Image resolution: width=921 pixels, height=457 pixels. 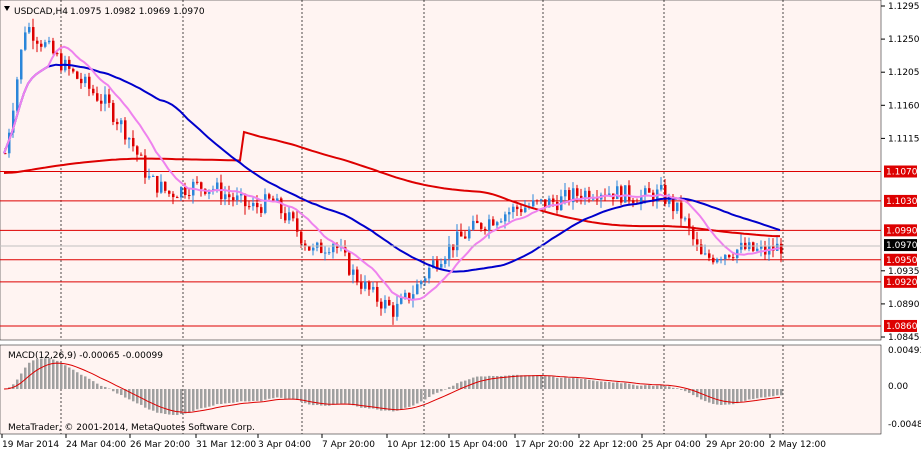 I want to click on time-tick-label: 3 Apr 04:00, so click(x=284, y=445).